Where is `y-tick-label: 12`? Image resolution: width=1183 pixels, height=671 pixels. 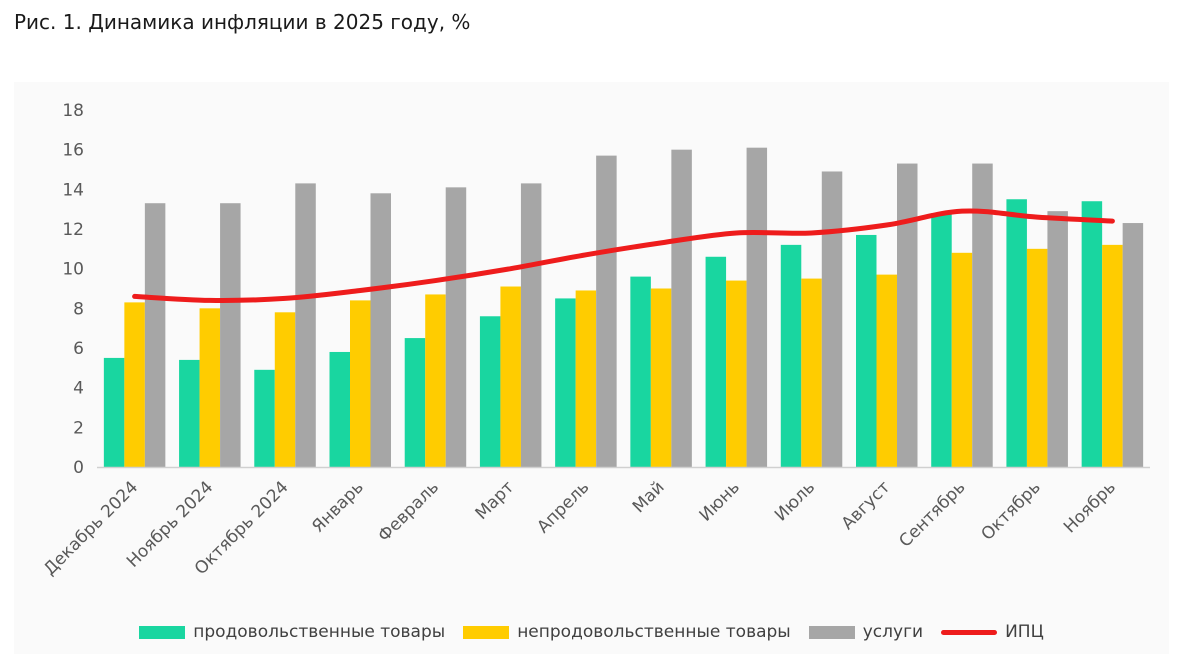 y-tick-label: 12 is located at coordinates (73, 230).